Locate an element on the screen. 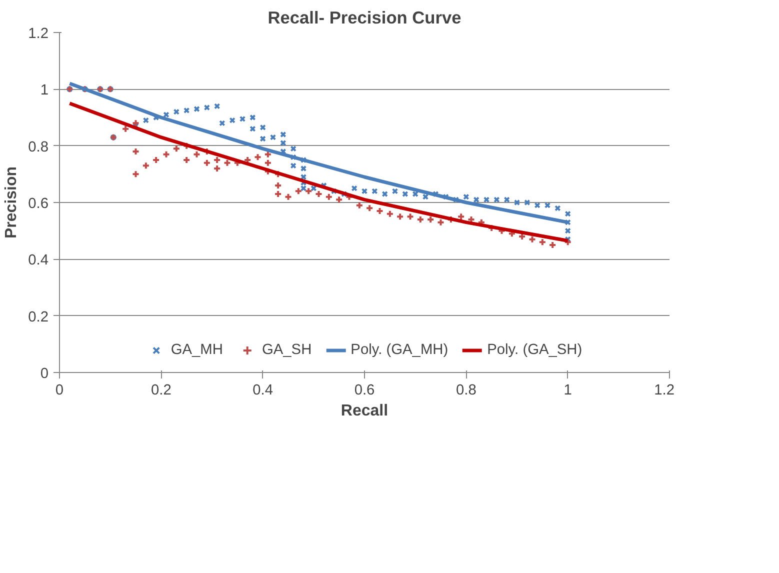  y-tick-label: 0.2 is located at coordinates (38, 317).